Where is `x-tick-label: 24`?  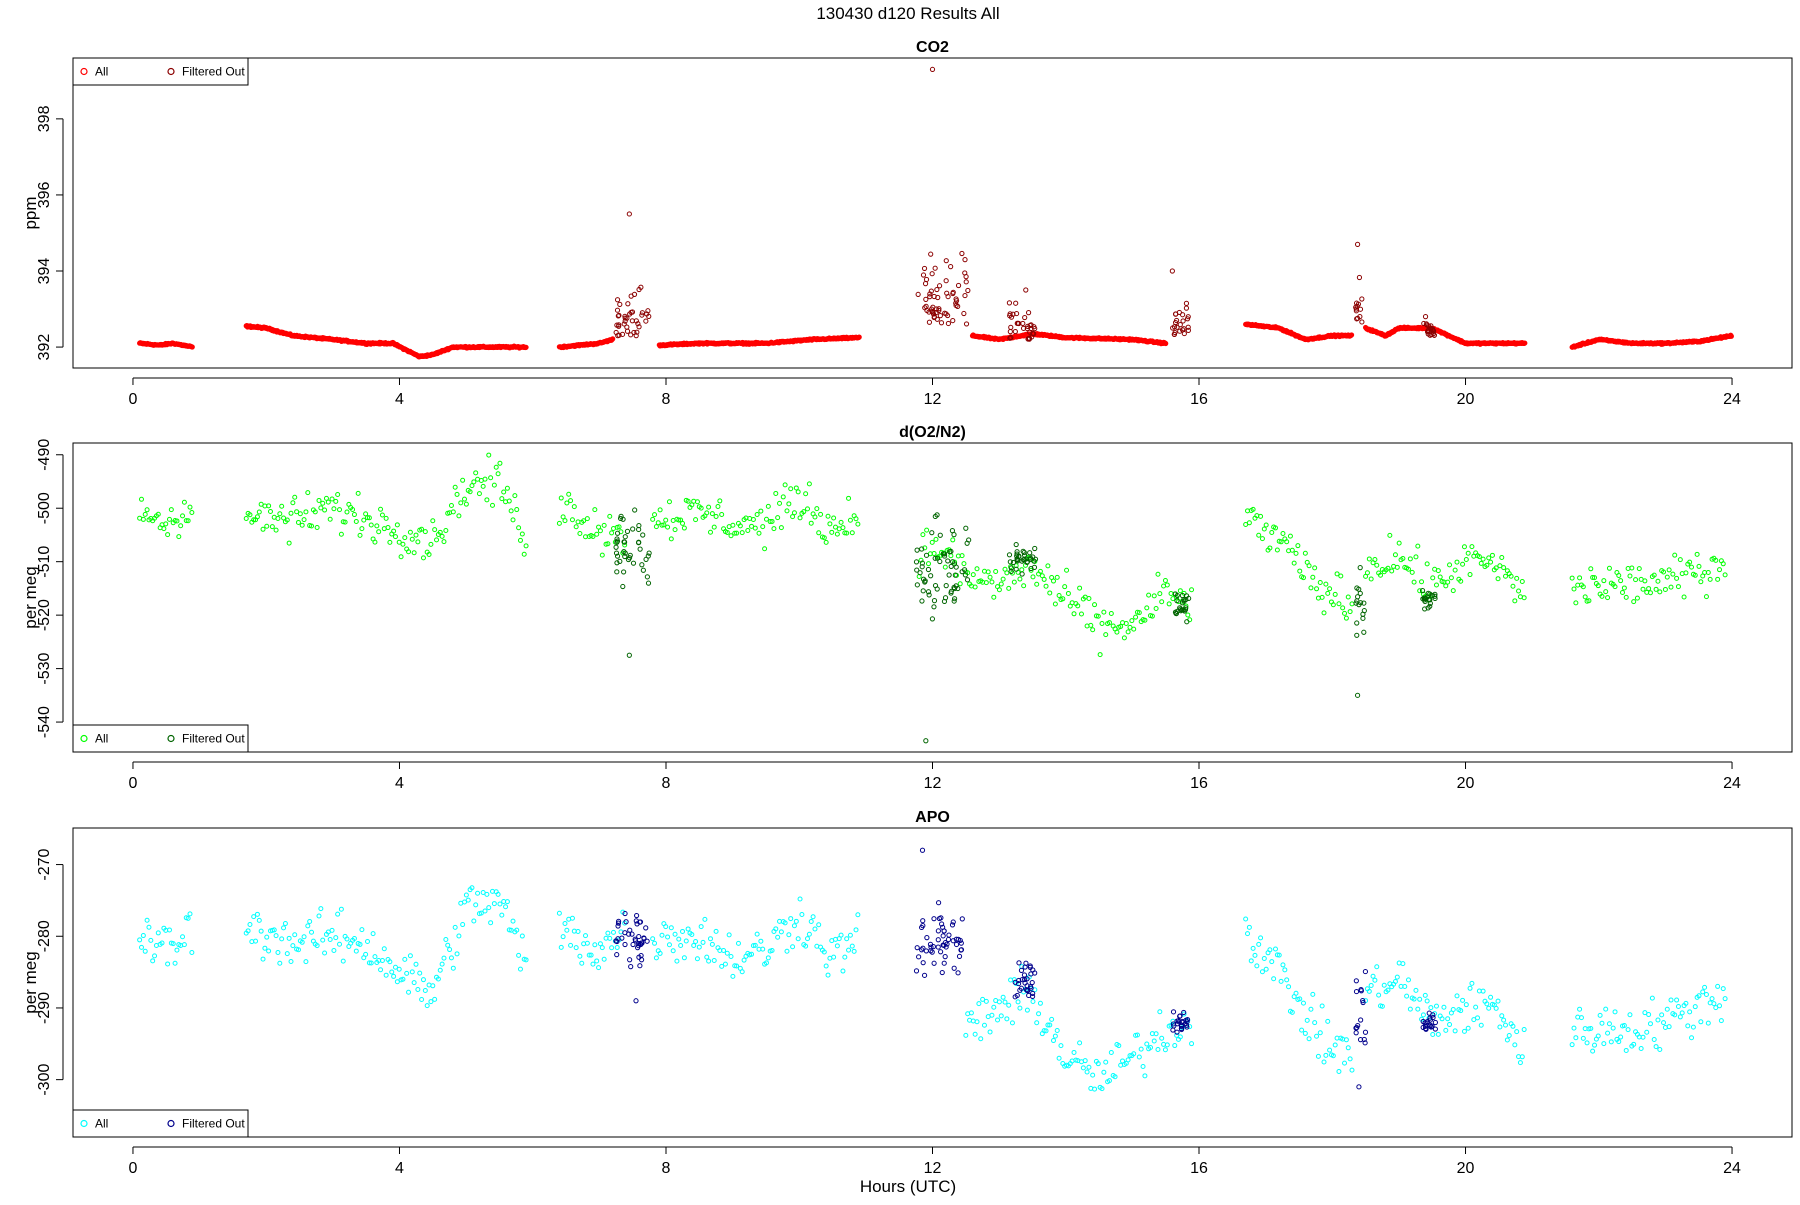 x-tick-label: 24 is located at coordinates (1732, 783).